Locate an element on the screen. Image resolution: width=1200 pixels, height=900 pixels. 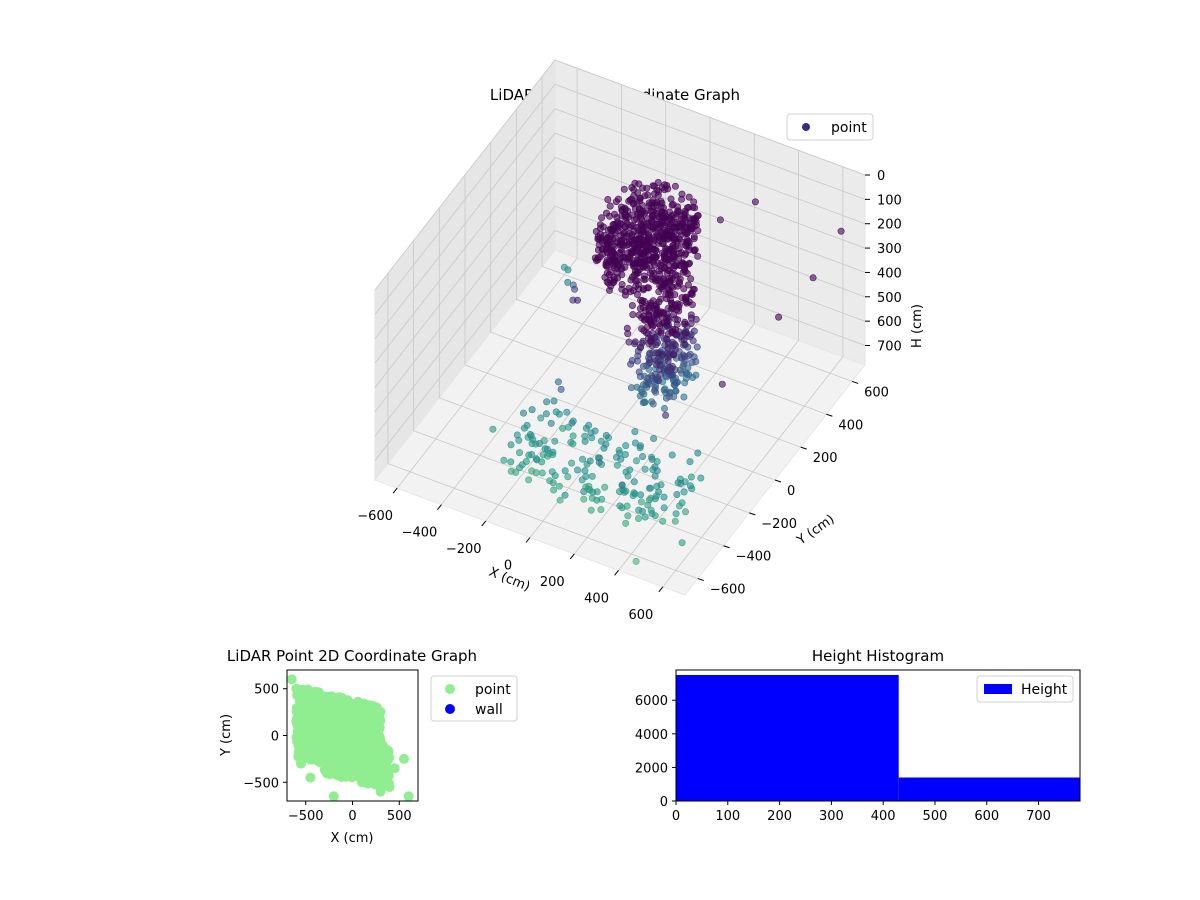
xtick-label-hist: 400 is located at coordinates (883, 816).